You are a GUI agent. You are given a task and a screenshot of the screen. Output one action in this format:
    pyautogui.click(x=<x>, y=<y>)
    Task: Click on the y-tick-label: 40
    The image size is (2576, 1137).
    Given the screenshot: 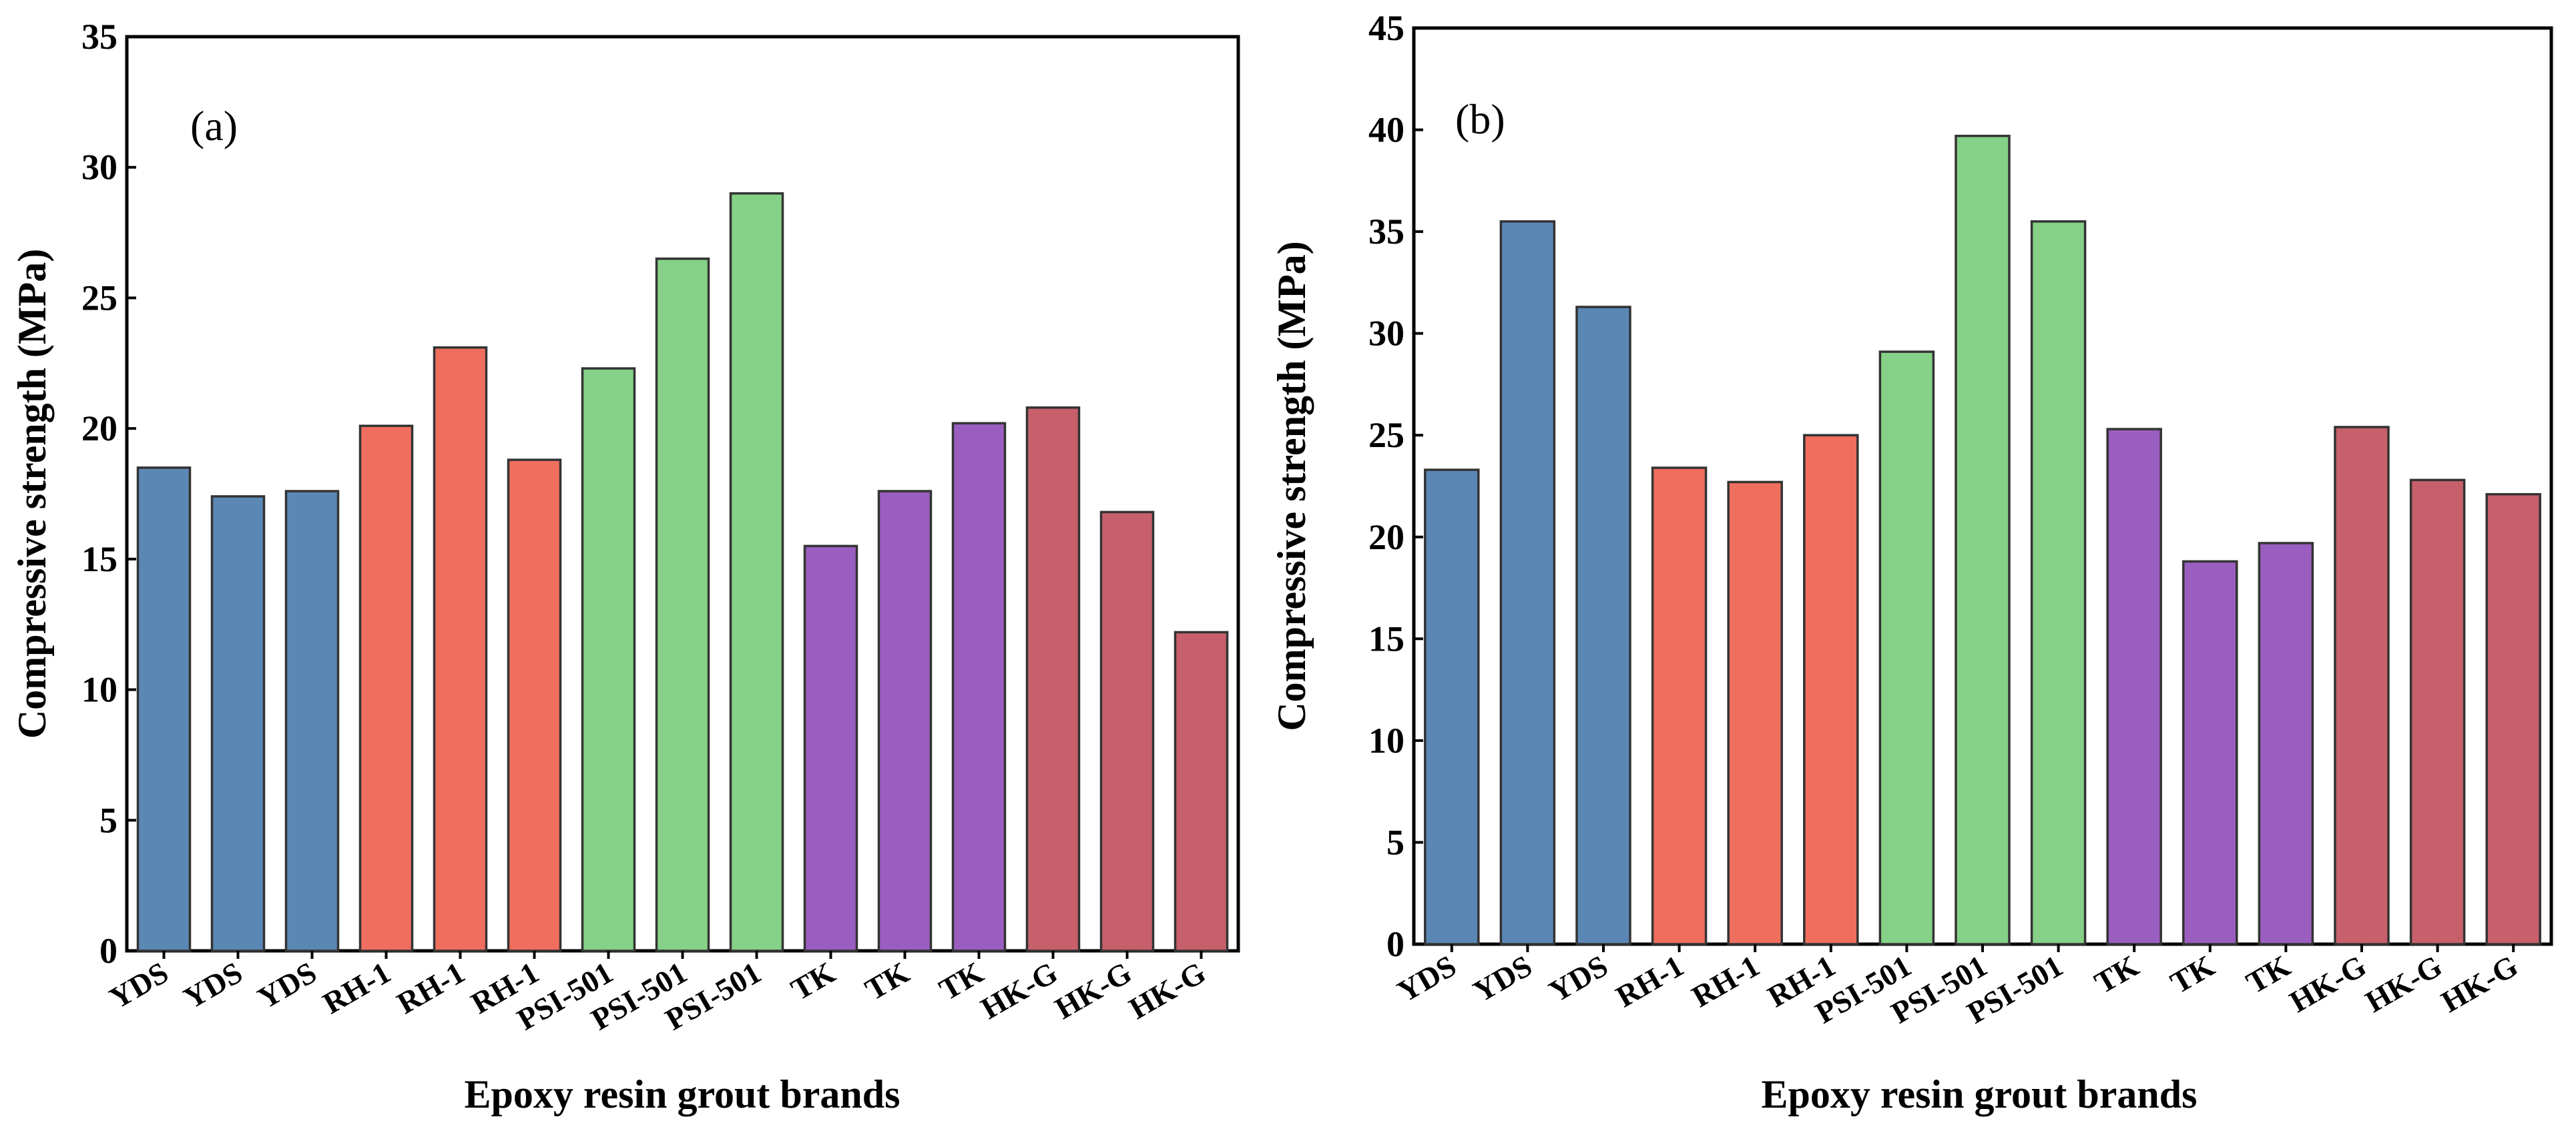 What is the action you would take?
    pyautogui.click(x=1386, y=130)
    